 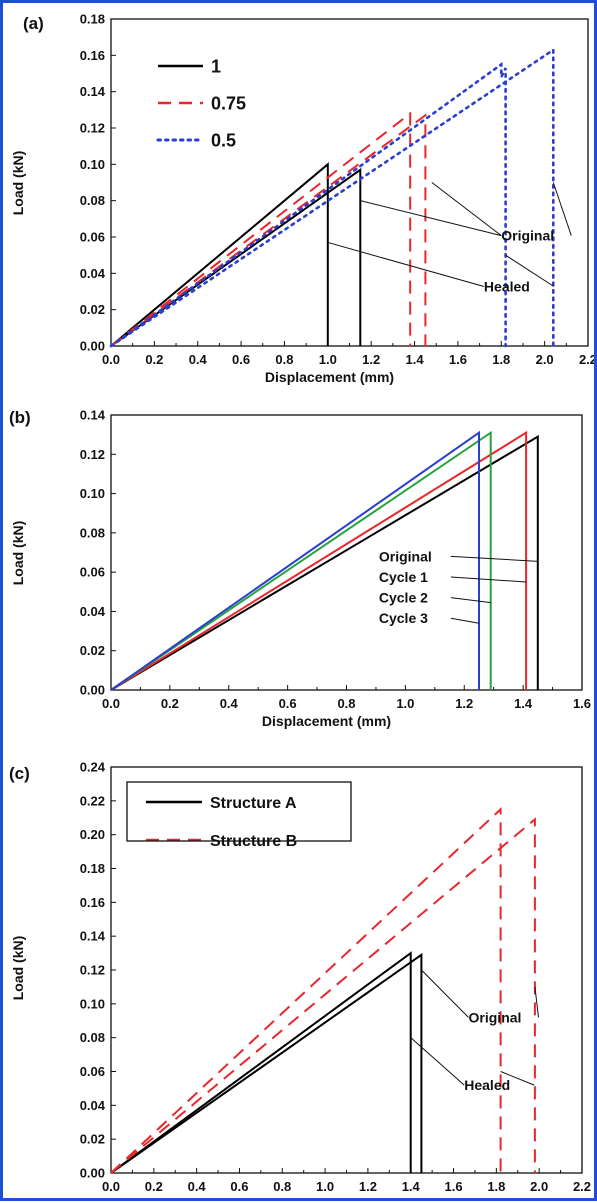 I want to click on annotation-label: Healed, so click(x=487, y=1085).